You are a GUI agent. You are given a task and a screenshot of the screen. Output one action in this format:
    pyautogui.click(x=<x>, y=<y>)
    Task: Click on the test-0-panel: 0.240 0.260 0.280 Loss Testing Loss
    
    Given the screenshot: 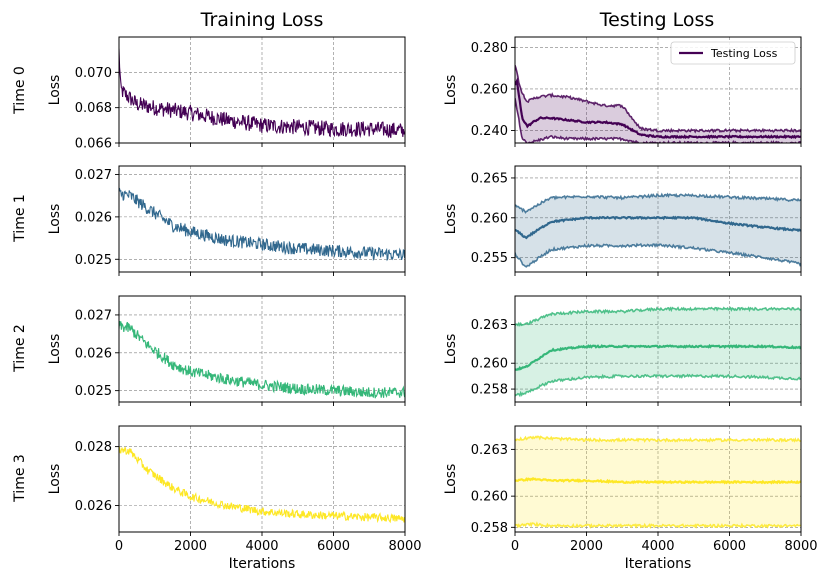 What is the action you would take?
    pyautogui.click(x=622, y=91)
    